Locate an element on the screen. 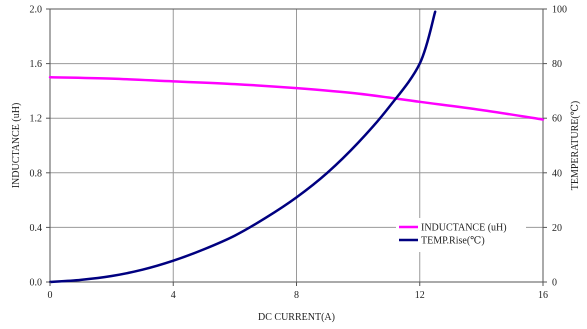 This screenshot has width=587, height=329. y-right-tick-label: 80 is located at coordinates (557, 64).